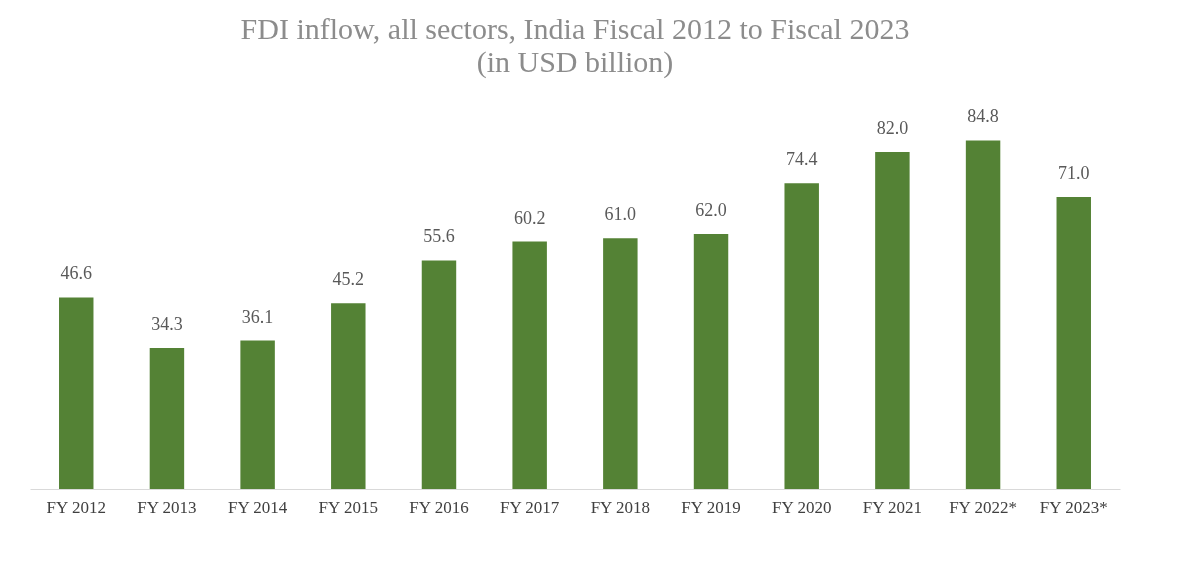 This screenshot has width=1188, height=577. What do you see at coordinates (1073, 507) in the screenshot?
I see `x-tick-label: FY 2023*` at bounding box center [1073, 507].